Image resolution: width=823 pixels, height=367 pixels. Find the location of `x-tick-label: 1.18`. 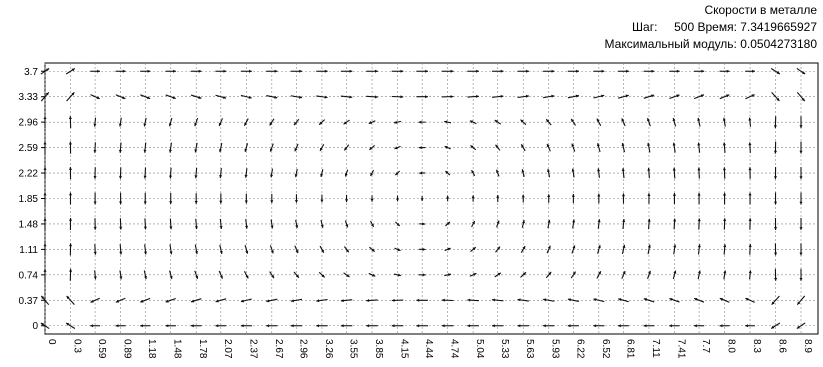

x-tick-label: 1.18 is located at coordinates (151, 349).